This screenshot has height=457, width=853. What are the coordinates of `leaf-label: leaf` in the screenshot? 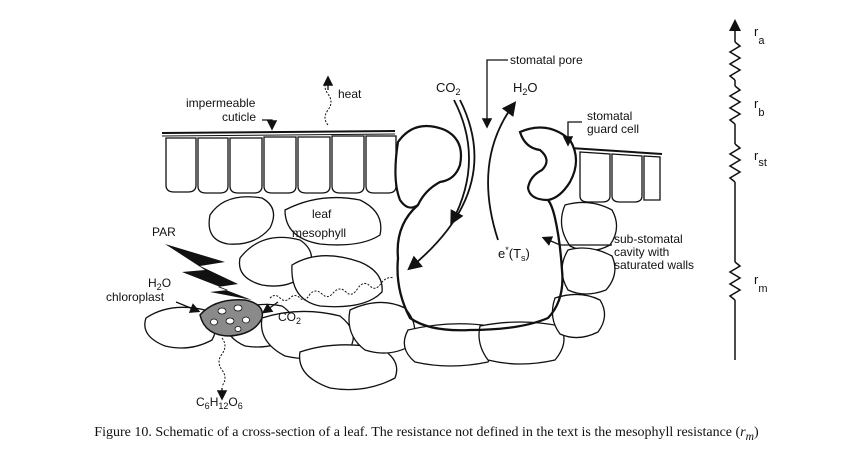 It's located at (322, 214).